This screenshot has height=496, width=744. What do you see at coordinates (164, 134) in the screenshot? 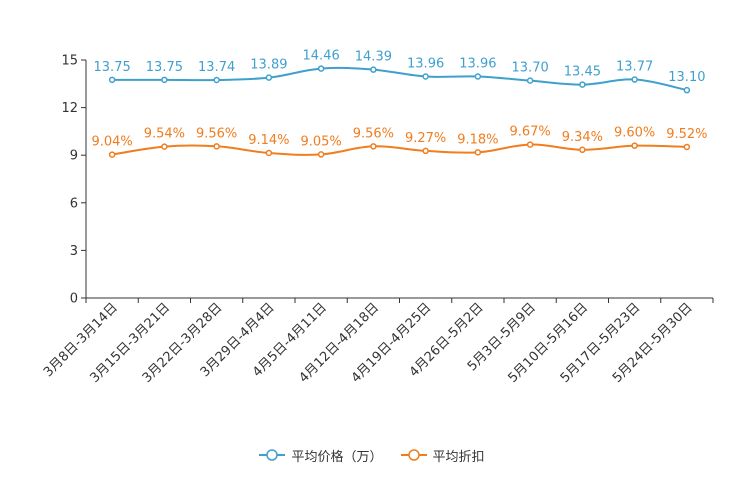
I see `data-label: 9.54%` at bounding box center [164, 134].